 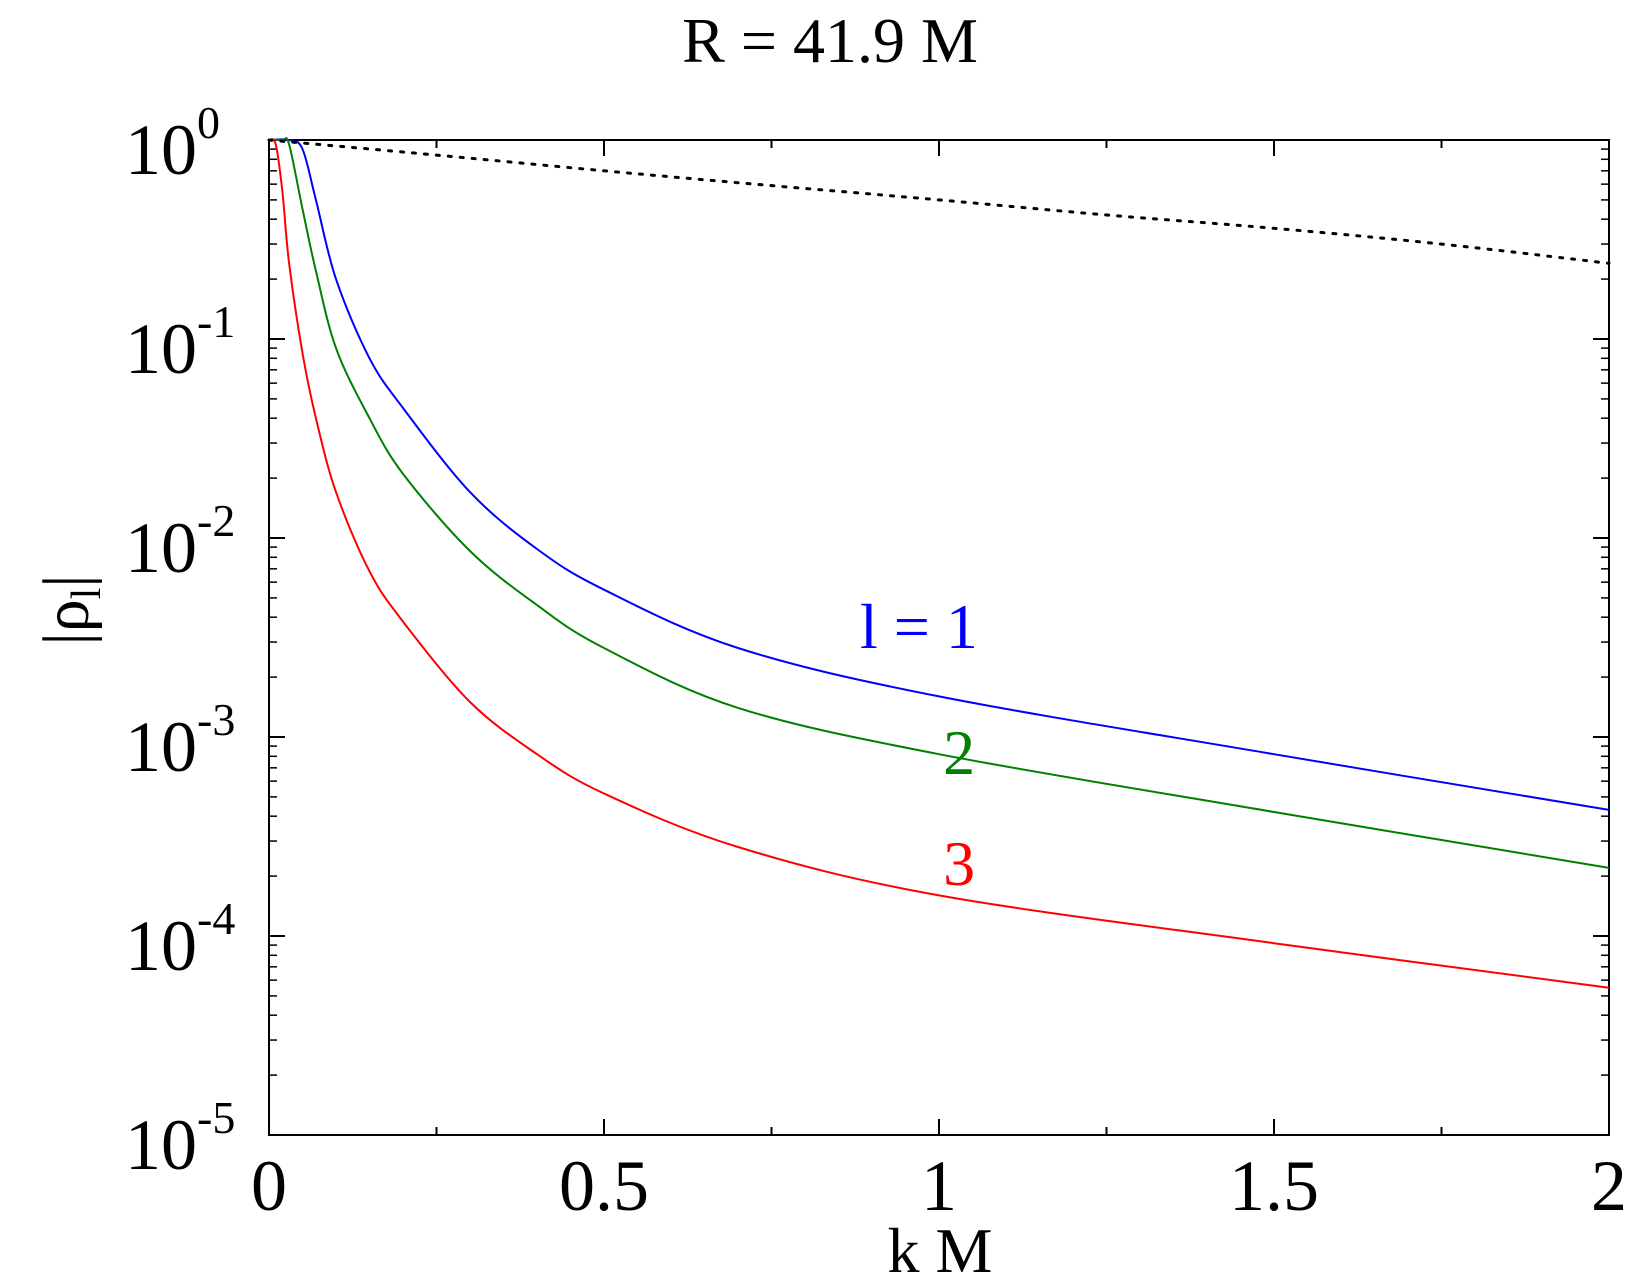 I want to click on x-tick-label: 0.5, so click(x=604, y=1186).